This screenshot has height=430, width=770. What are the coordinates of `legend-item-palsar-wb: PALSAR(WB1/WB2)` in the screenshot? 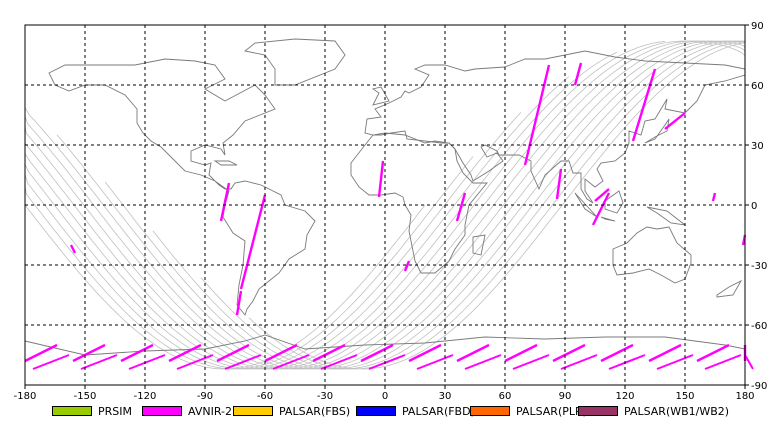 It's located at (653, 411).